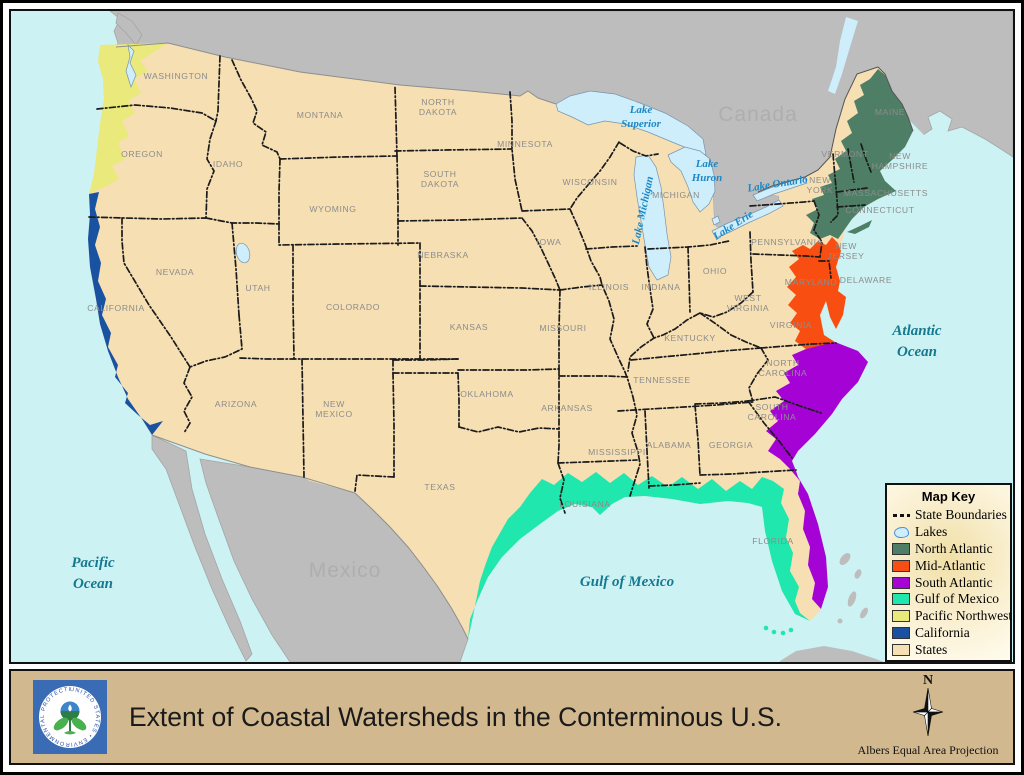 This screenshot has width=1024, height=775. Describe the element at coordinates (257, 288) in the screenshot. I see `st-label: UTAH` at that location.